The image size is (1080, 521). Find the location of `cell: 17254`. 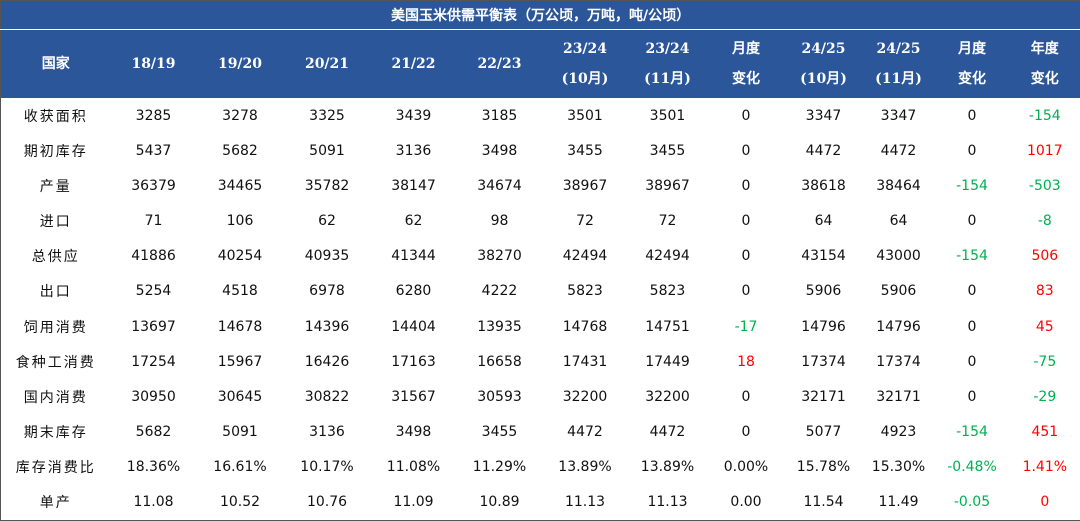

cell: 17254 is located at coordinates (153, 361).